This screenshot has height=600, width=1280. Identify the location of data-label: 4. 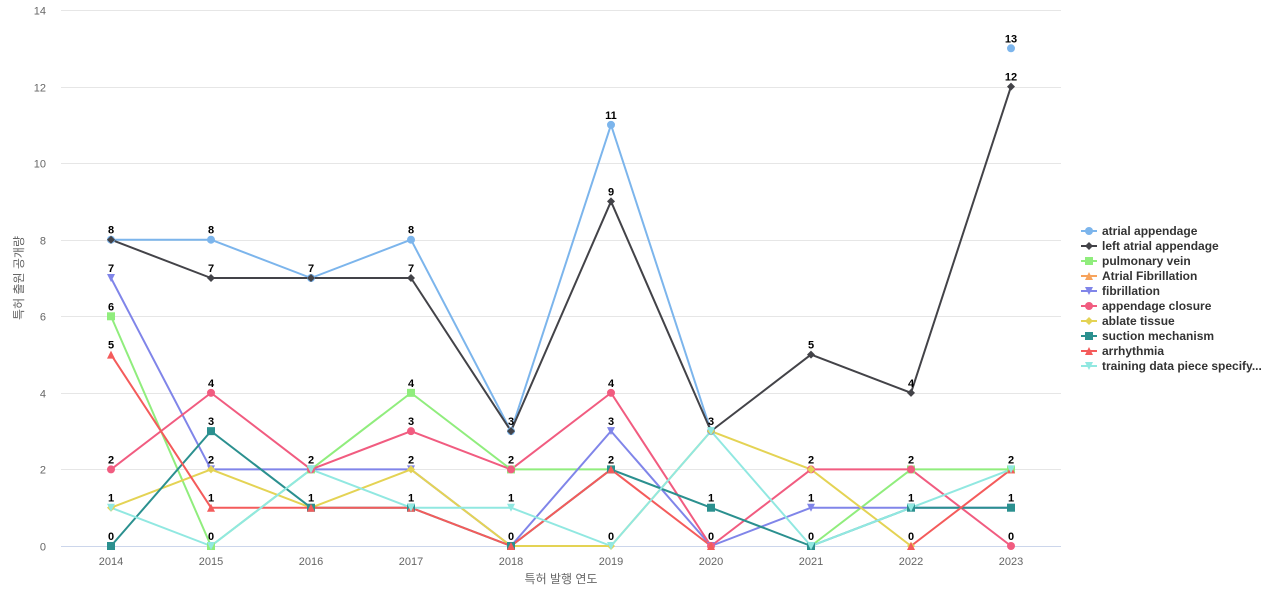
(611, 384).